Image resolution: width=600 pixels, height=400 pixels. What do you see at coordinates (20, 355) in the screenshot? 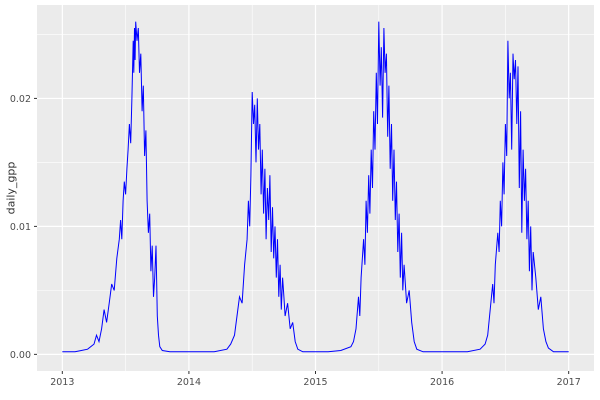
I see `y-tick-label: 0.00` at bounding box center [20, 355].